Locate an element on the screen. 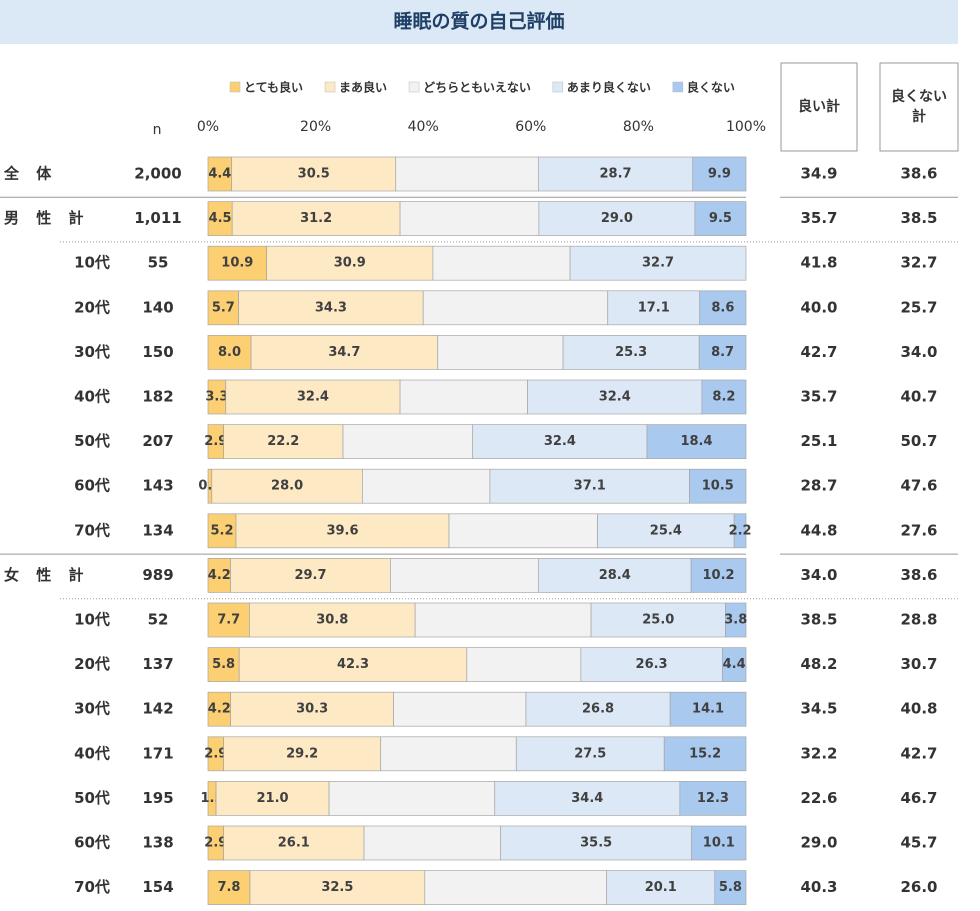  bar-label: 26.3 is located at coordinates (652, 664).